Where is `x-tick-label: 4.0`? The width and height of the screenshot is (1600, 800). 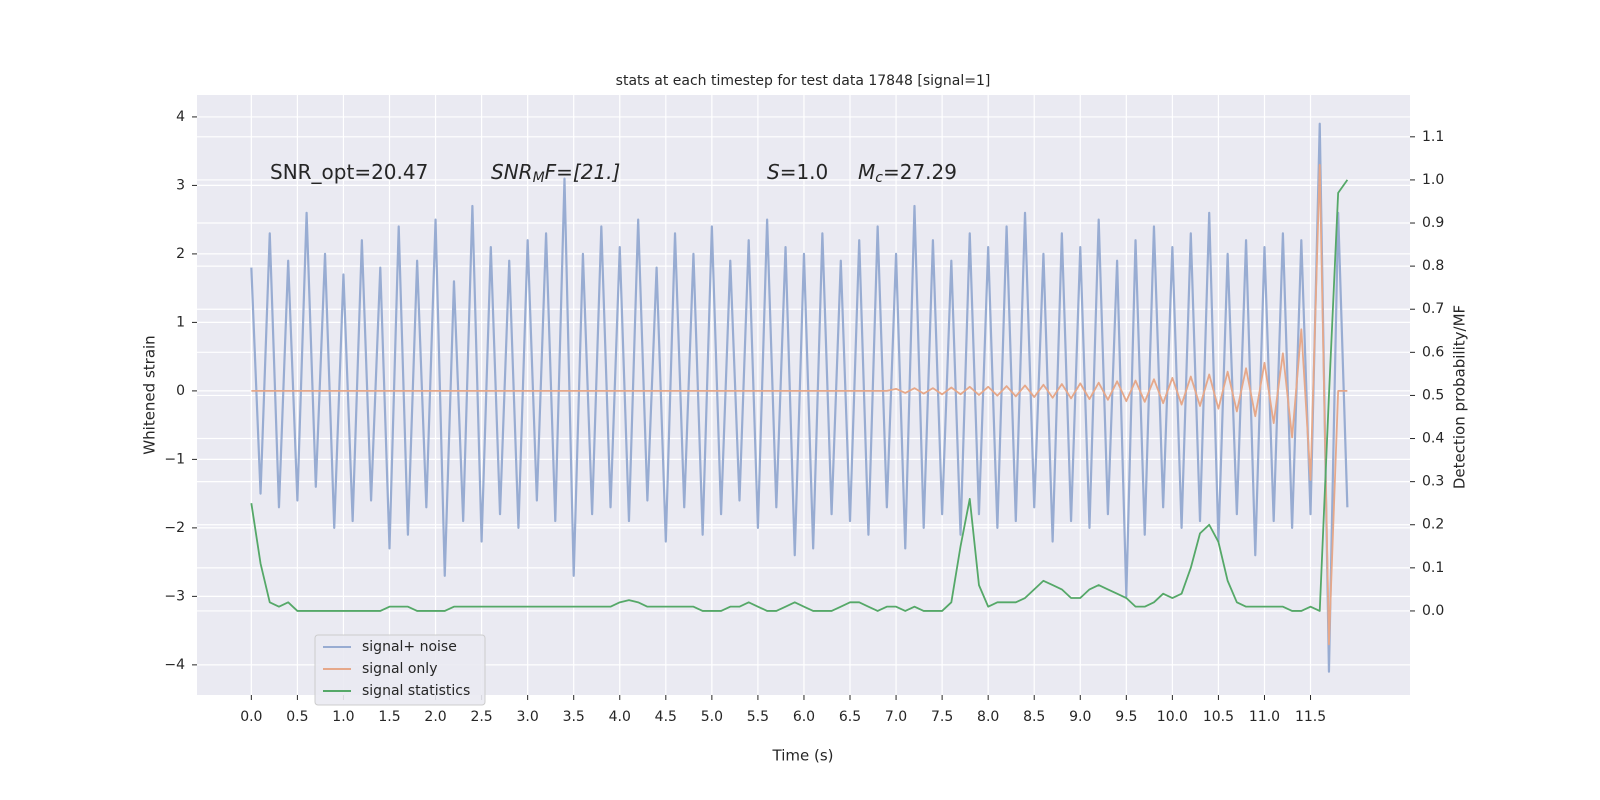 x-tick-label: 4.0 is located at coordinates (620, 717).